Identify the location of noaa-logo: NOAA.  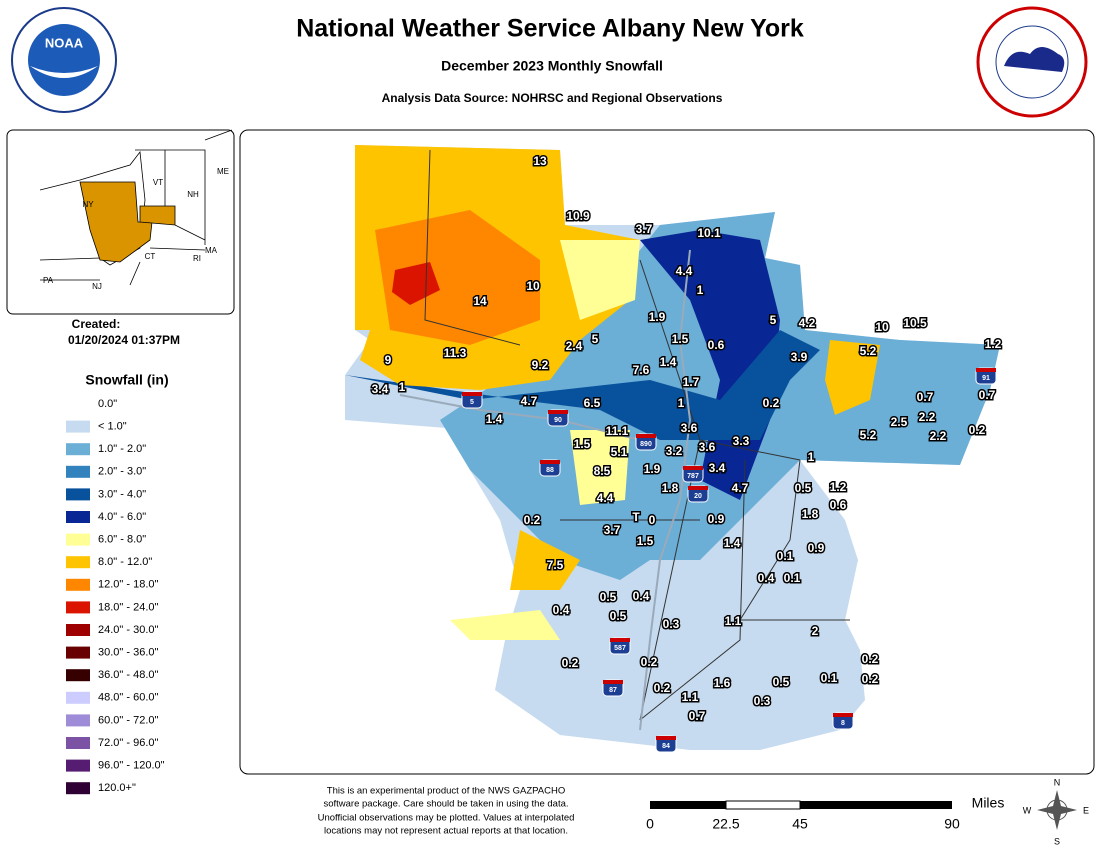
(64, 60).